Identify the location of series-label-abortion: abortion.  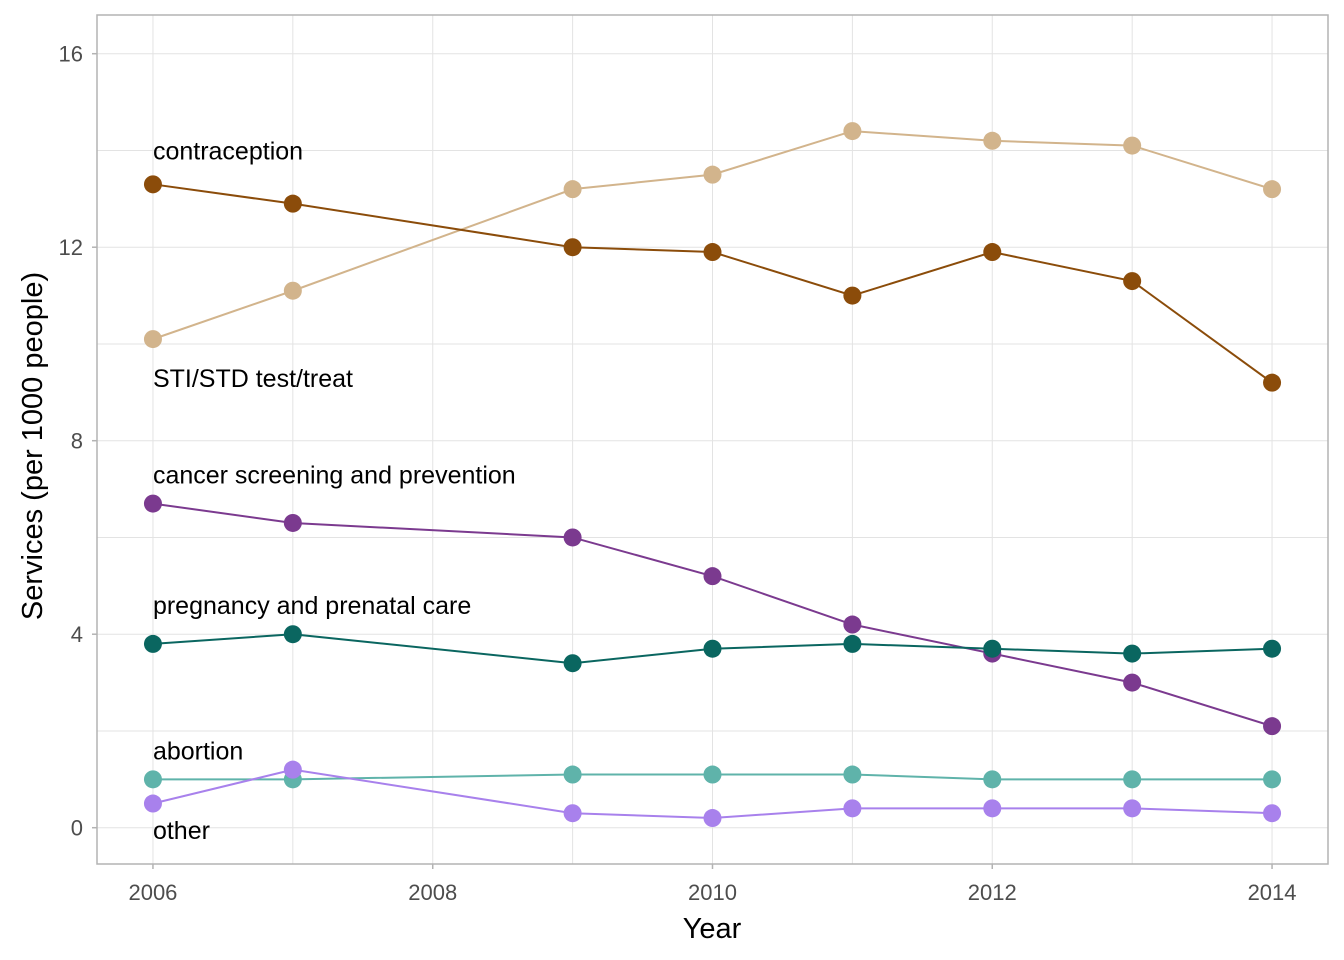
(198, 751).